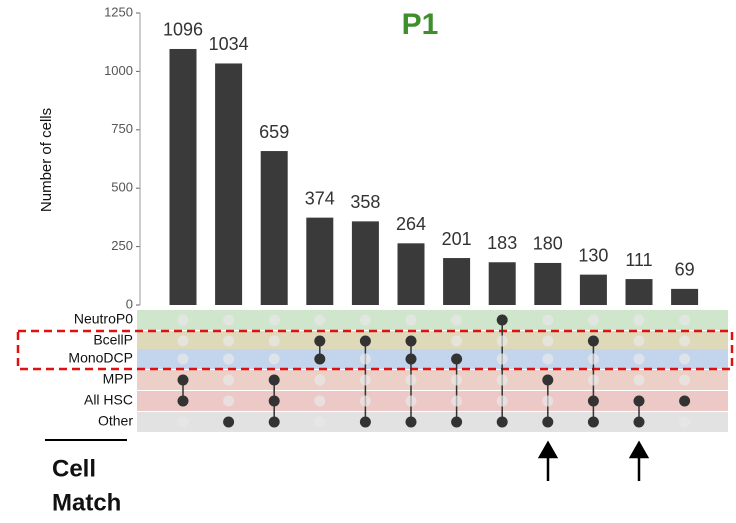 This screenshot has height=523, width=736. What do you see at coordinates (122, 187) in the screenshot?
I see `y-tick-label: 500` at bounding box center [122, 187].